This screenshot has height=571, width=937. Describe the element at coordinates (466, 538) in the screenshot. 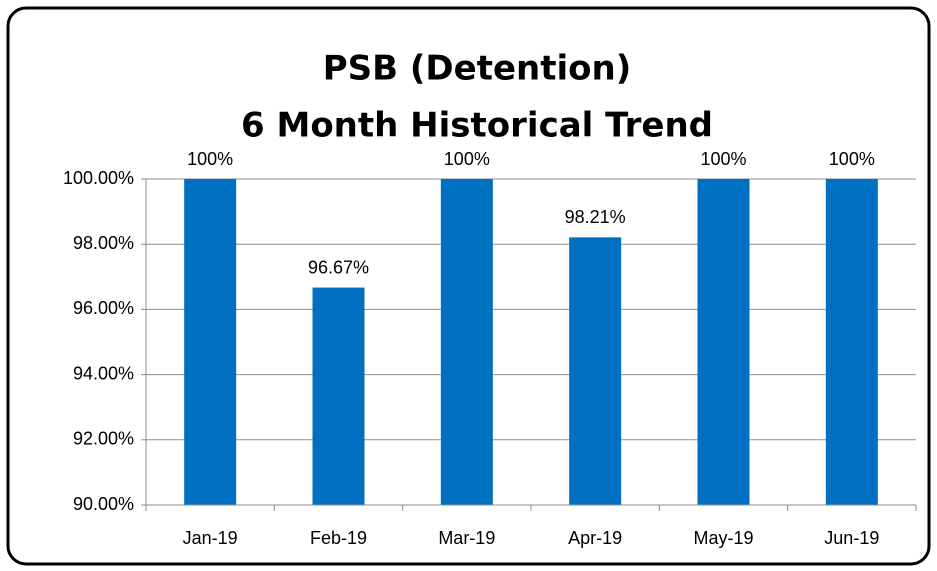

I see `x-tick-label: Mar-19` at that location.